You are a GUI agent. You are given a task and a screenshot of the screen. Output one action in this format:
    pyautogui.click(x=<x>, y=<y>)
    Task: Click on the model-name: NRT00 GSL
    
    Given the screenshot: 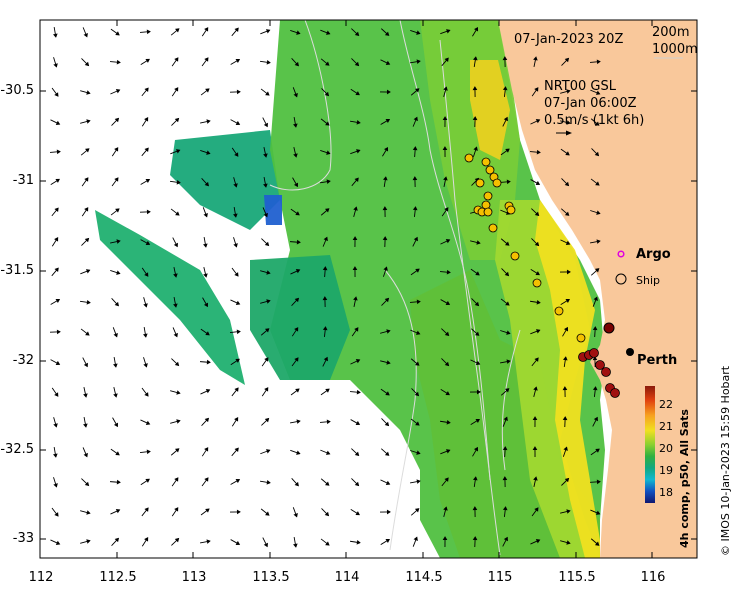 What is the action you would take?
    pyautogui.click(x=580, y=86)
    